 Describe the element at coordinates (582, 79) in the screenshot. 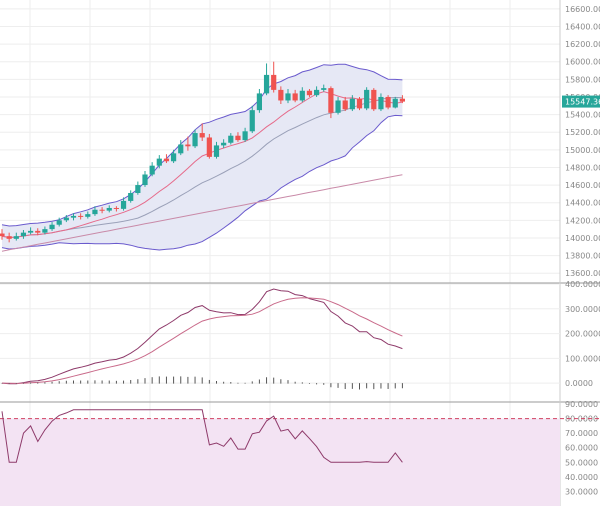

I see `price-tick-label: 15800.00` at that location.